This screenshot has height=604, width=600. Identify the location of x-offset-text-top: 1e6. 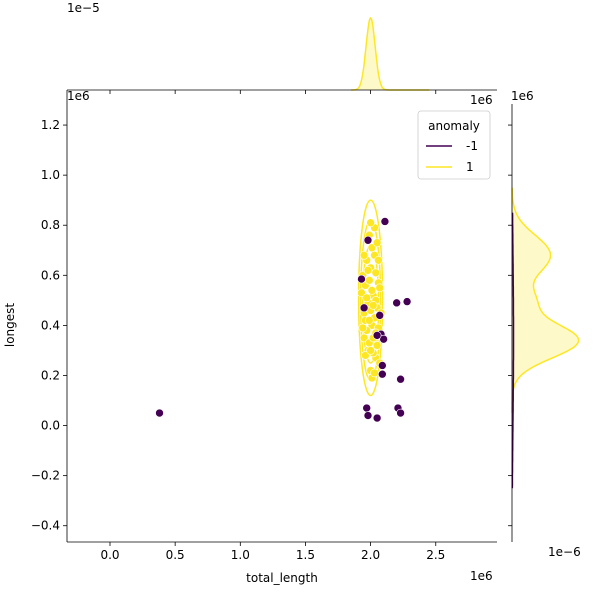
(481, 100).